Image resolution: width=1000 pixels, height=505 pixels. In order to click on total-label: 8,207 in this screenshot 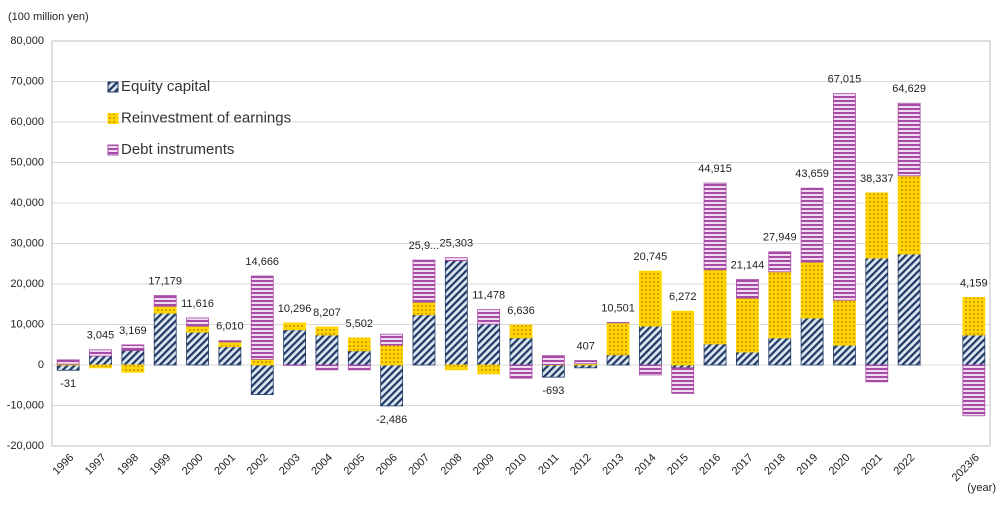, I will do `click(327, 313)`.